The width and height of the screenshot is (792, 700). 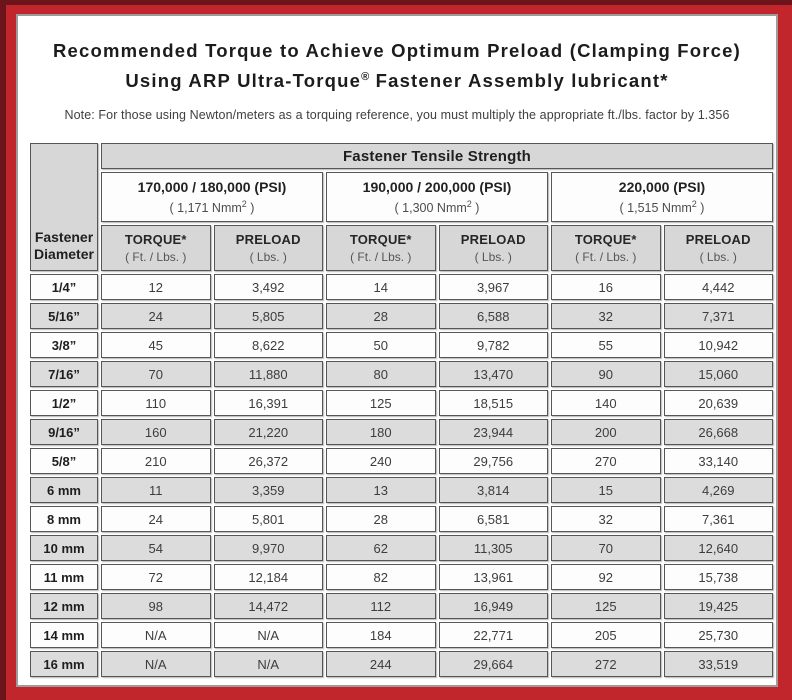 What do you see at coordinates (268, 287) in the screenshot?
I see `value-cell: 3,492` at bounding box center [268, 287].